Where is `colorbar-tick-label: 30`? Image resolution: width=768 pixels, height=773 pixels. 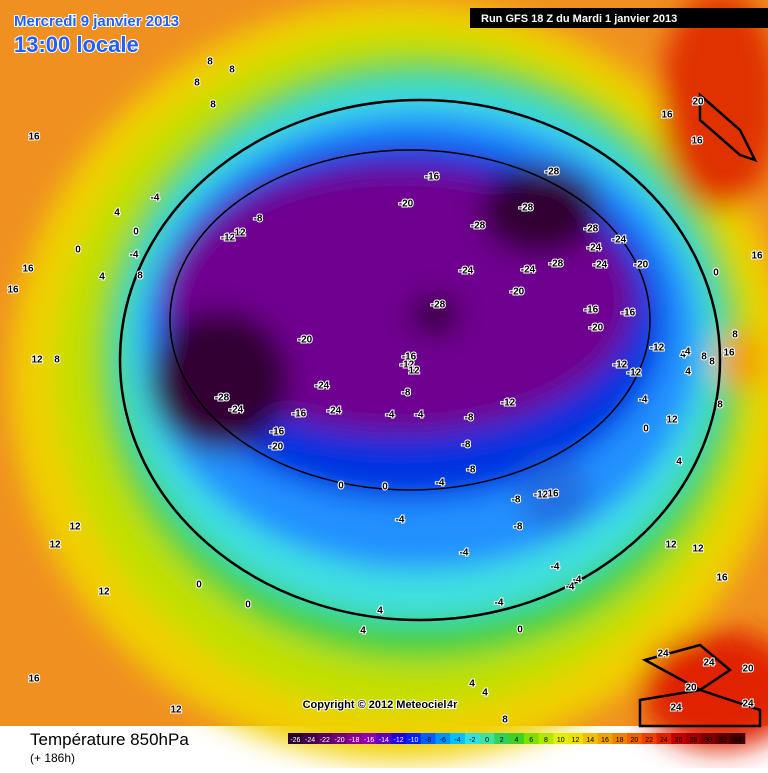 colorbar-tick-label: 30 is located at coordinates (708, 740).